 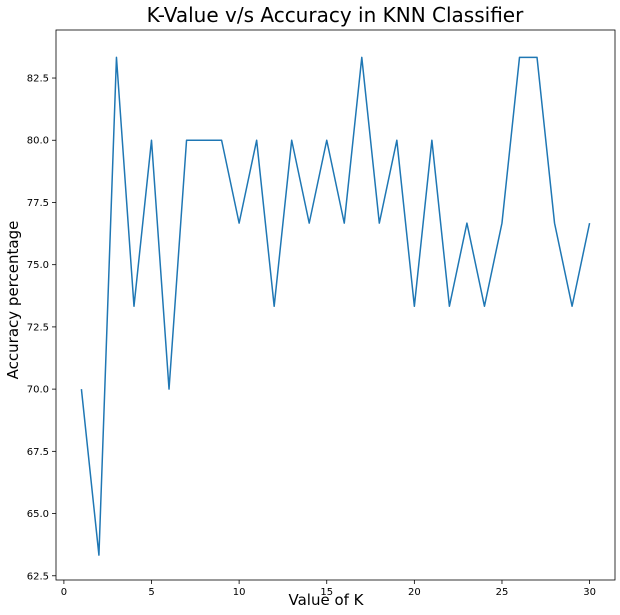 I want to click on x-tick-label: 10, so click(x=239, y=592).